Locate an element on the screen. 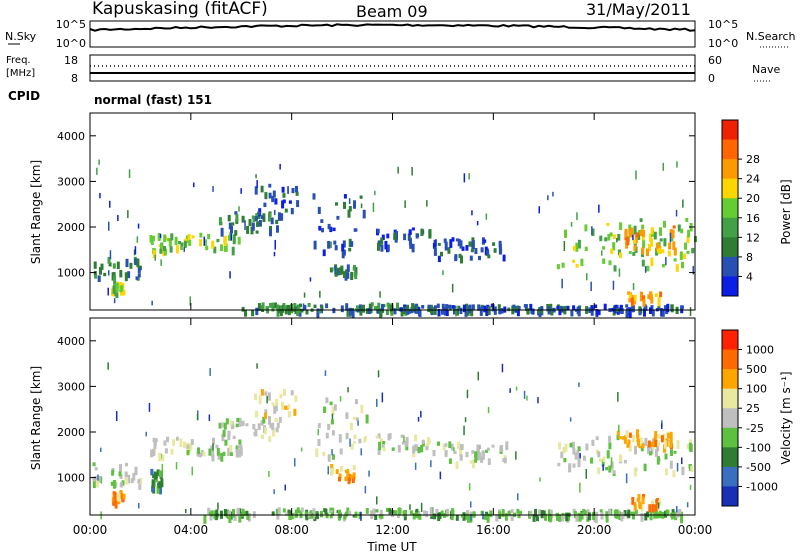  time-tick-label: 16:00 is located at coordinates (493, 530).